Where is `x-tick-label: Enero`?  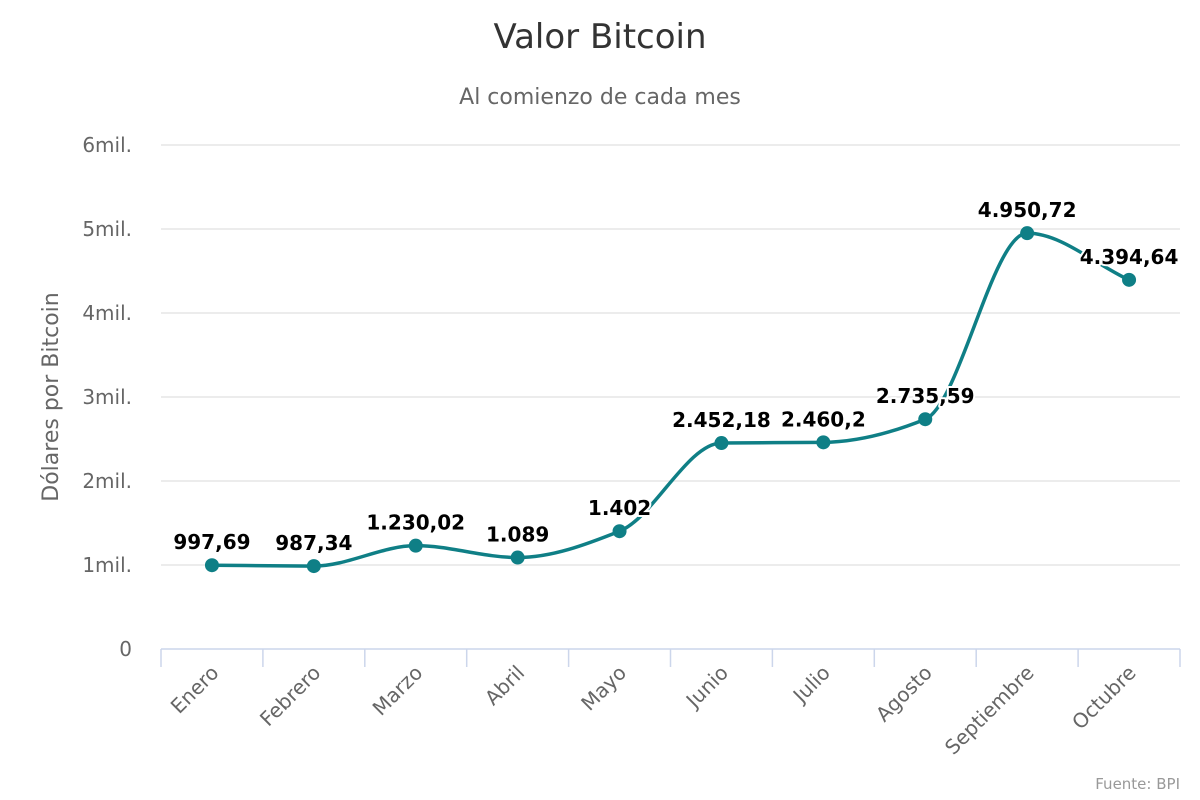 x-tick-label: Enero is located at coordinates (195, 690).